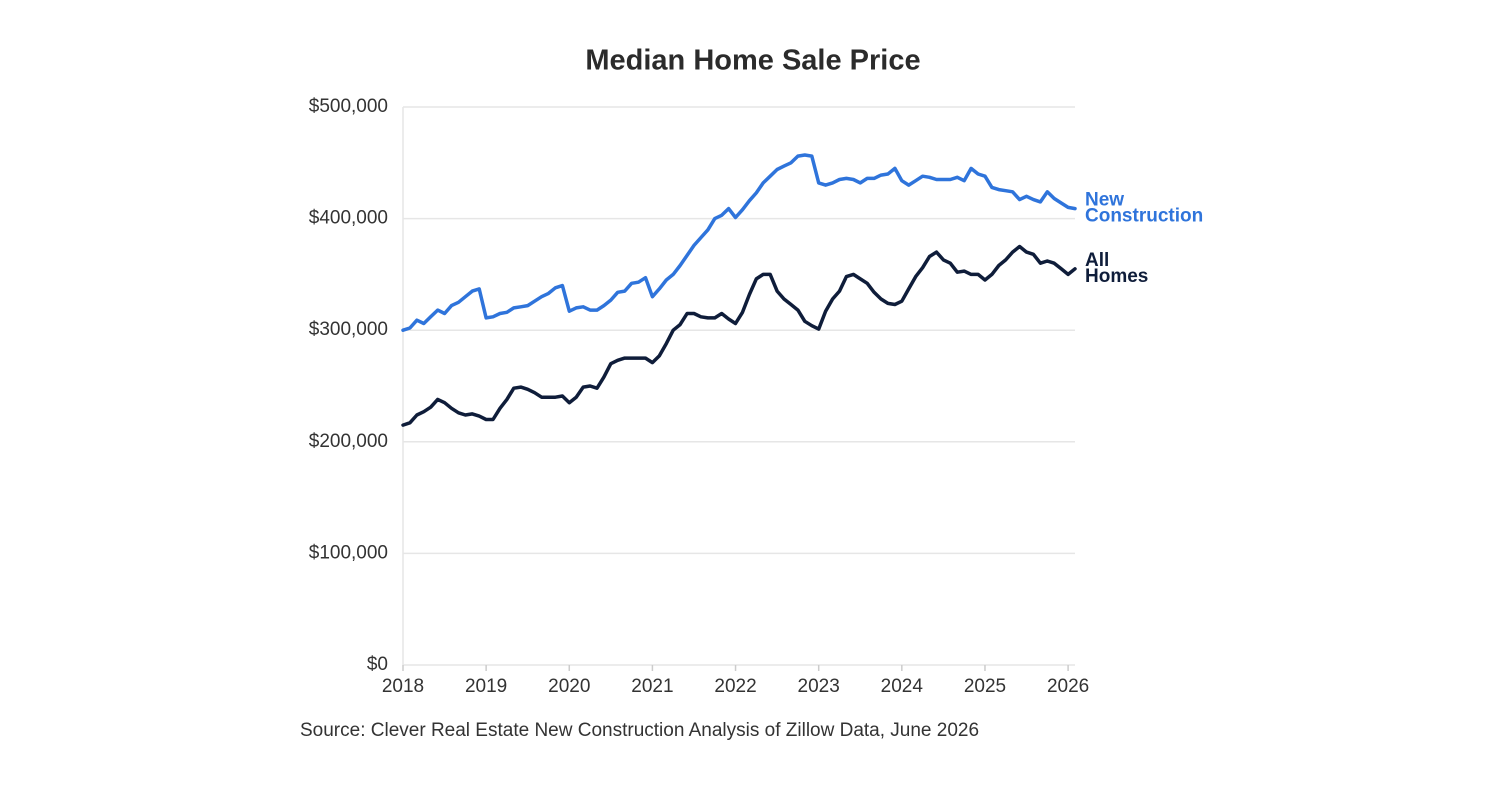  I want to click on y-tick-label: $100,000, so click(348, 552).